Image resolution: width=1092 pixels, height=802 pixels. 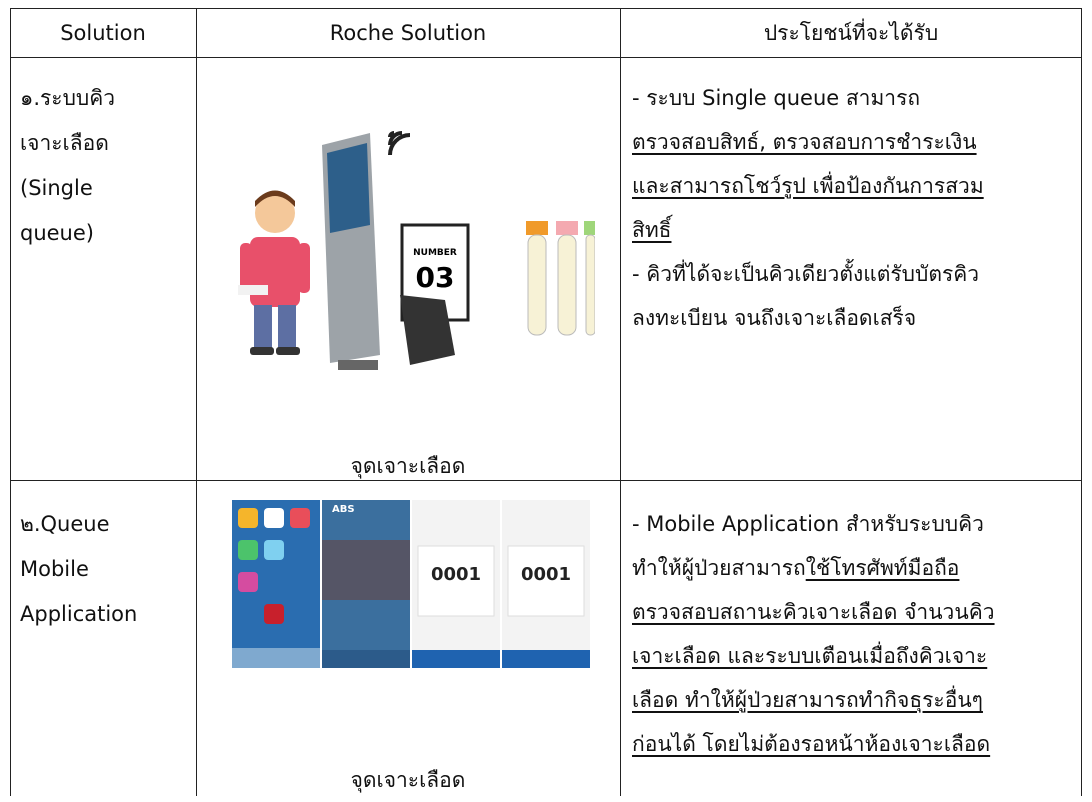 I want to click on benefit-line: ทำให้ผู้ป่วยสามารถใช้โทรศัพท์มือถือ, so click(x=795, y=568).